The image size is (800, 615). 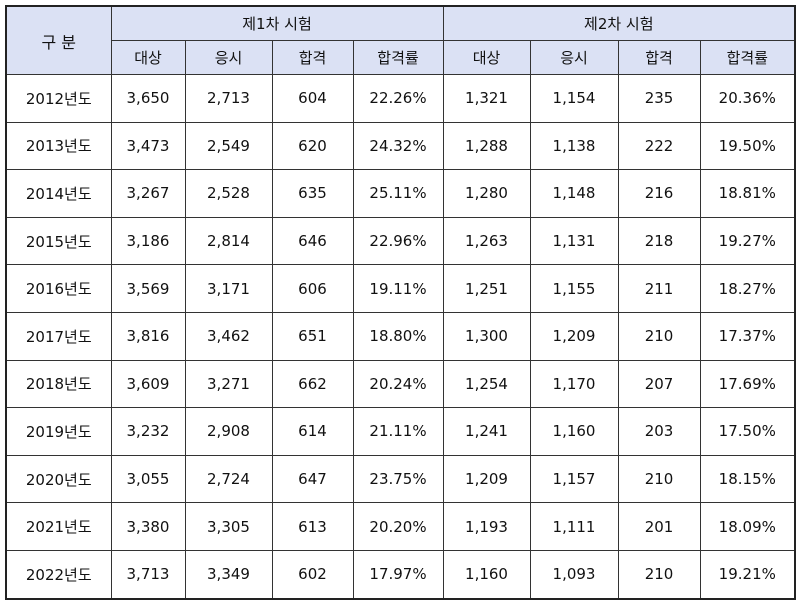 What do you see at coordinates (312, 146) in the screenshot?
I see `first-passed-cell: 620` at bounding box center [312, 146].